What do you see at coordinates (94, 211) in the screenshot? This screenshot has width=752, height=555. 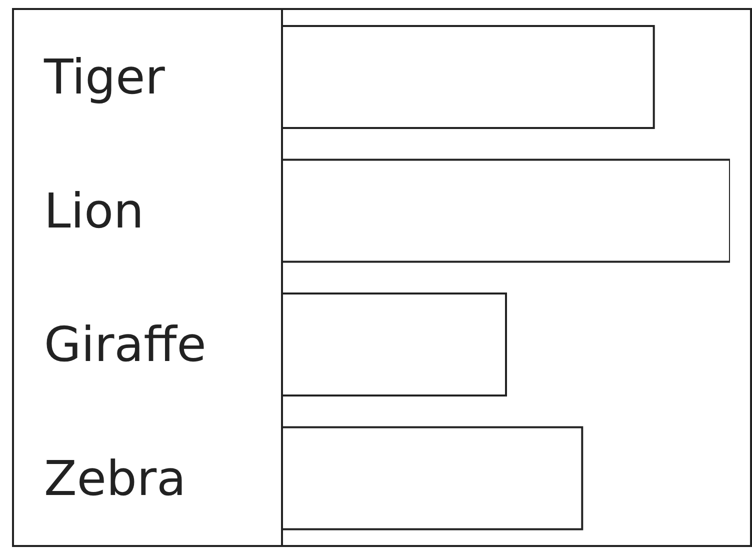 I see `y-tick-label: Lion` at bounding box center [94, 211].